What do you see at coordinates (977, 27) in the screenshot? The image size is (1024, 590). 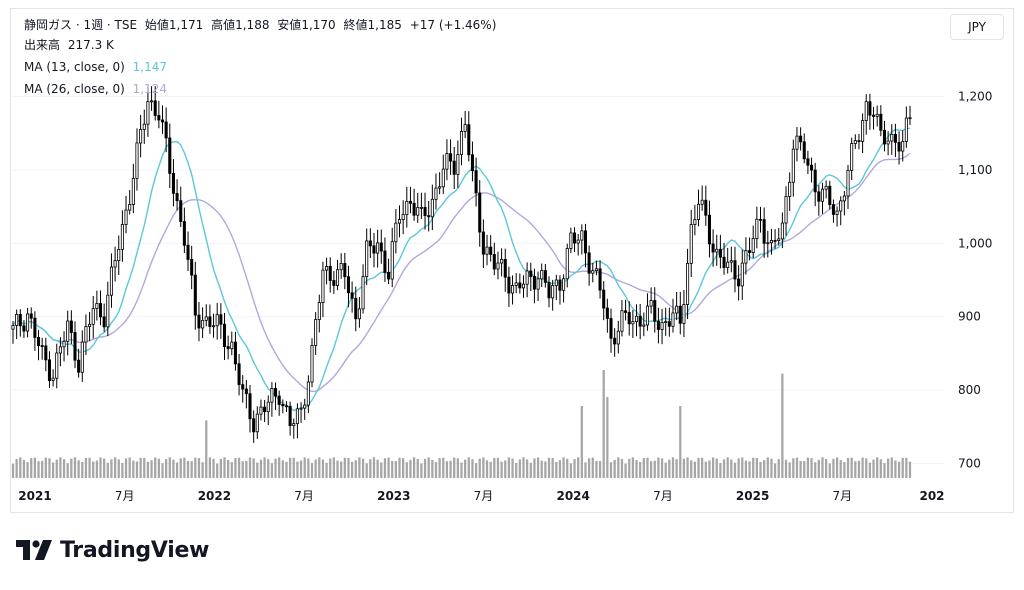 I see `currency-button: JPY` at bounding box center [977, 27].